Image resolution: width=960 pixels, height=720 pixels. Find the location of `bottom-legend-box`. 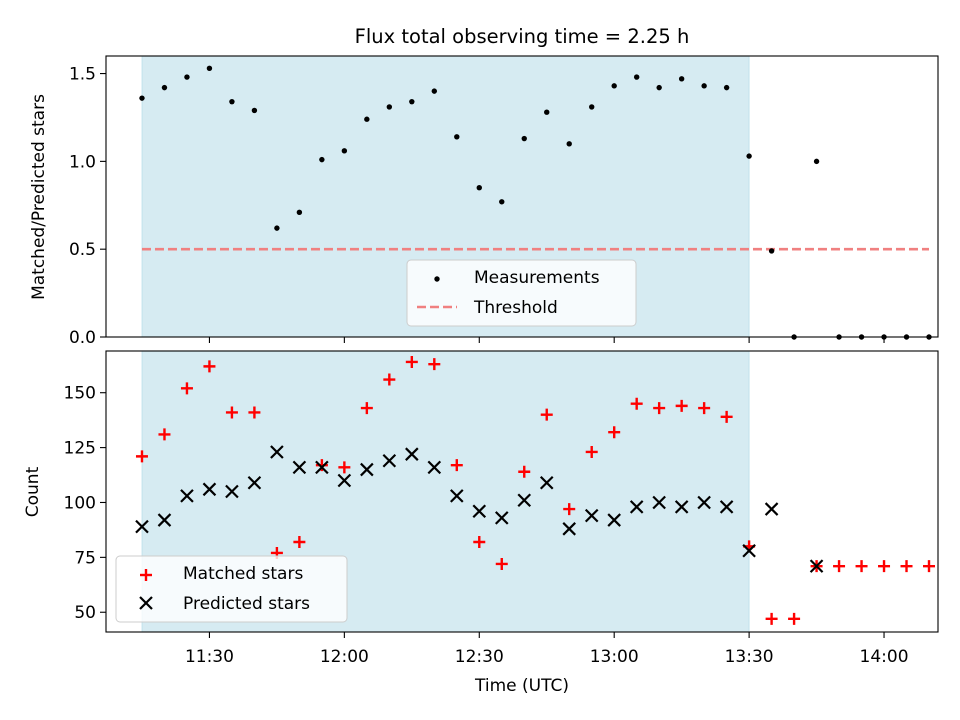

bottom-legend-box is located at coordinates (231, 589).